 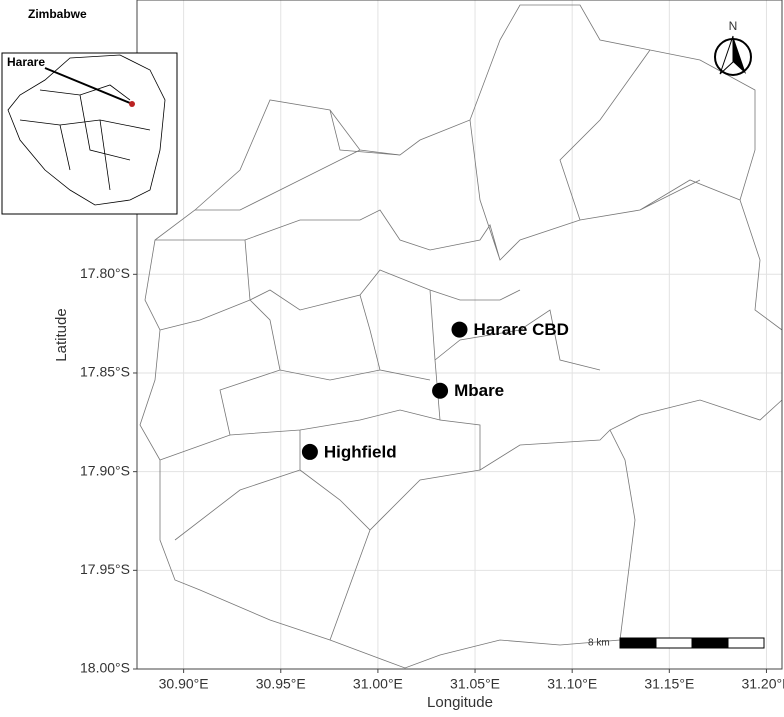 What do you see at coordinates (184, 684) in the screenshot?
I see `x-tick-label: 30.90°E` at bounding box center [184, 684].